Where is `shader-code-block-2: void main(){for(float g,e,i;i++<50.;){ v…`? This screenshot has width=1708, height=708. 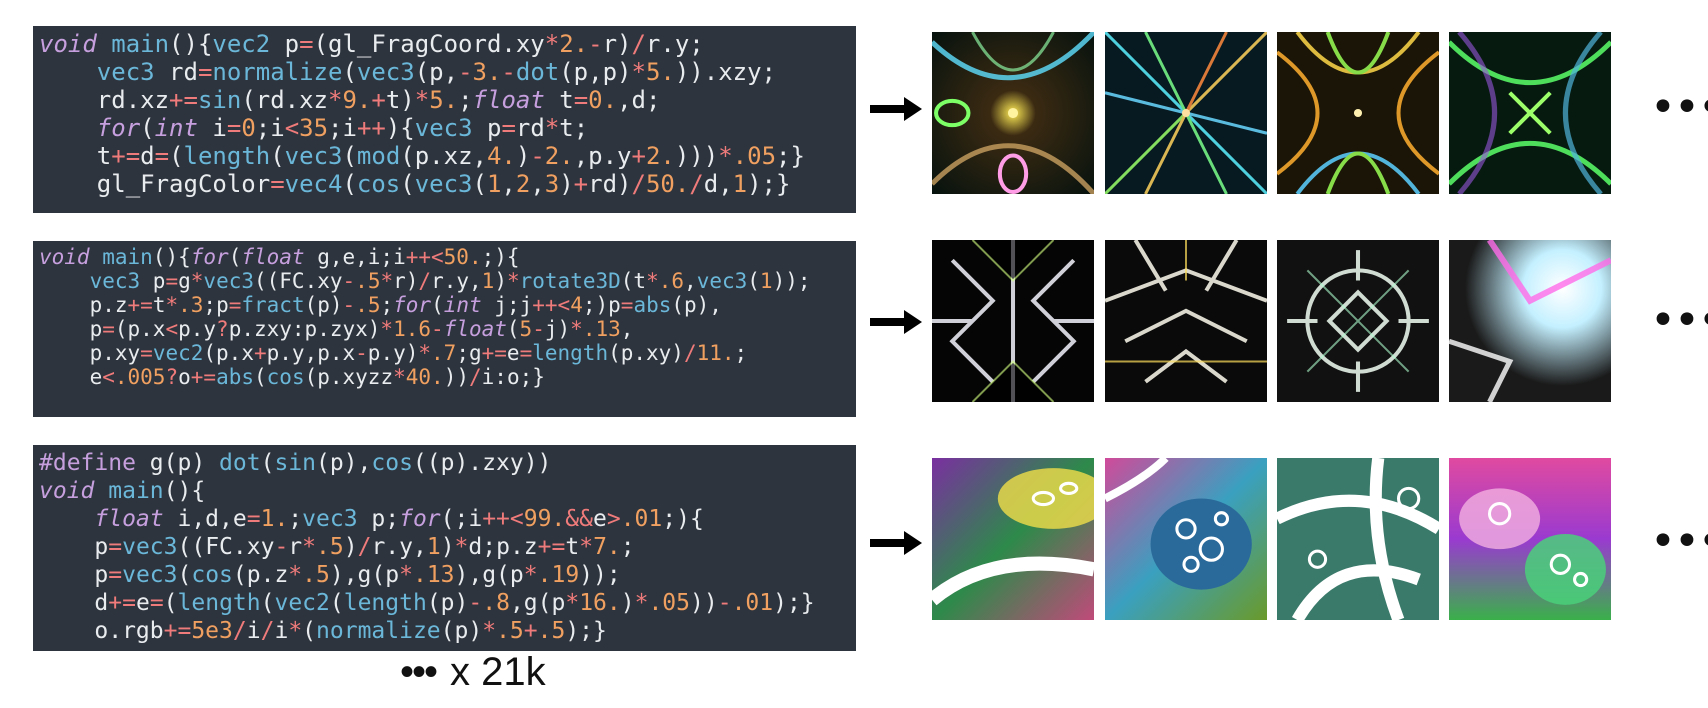
shader-code-block-2: void main(){for(float g,e,i;i++<50.;){ v… is located at coordinates (444, 329).